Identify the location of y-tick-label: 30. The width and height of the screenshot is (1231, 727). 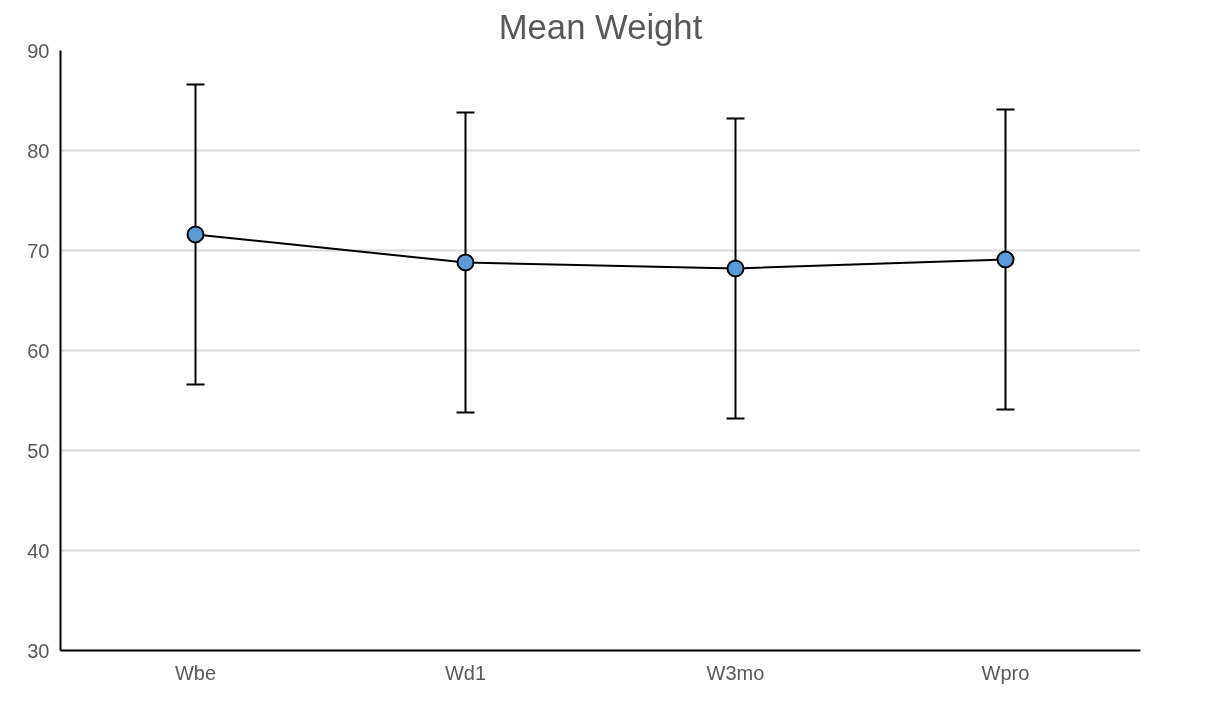
(38, 650).